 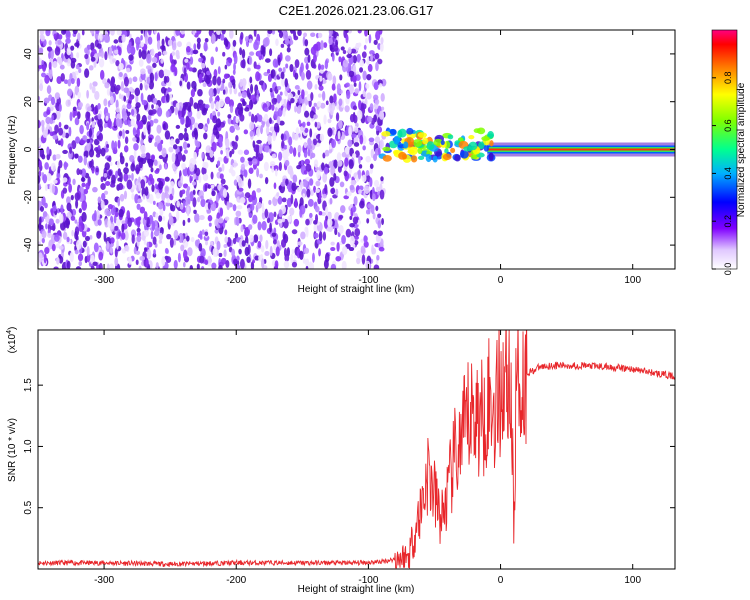 What do you see at coordinates (501, 280) in the screenshot?
I see `x-tick-label: 0` at bounding box center [501, 280].